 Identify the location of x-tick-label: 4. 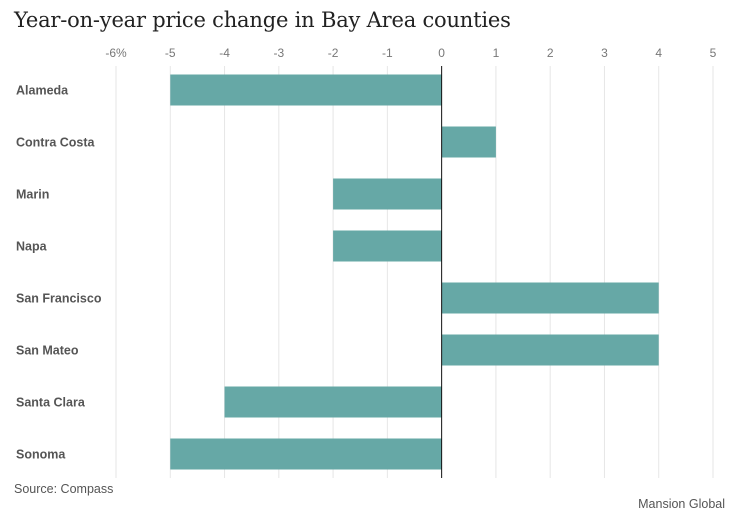
(658, 53).